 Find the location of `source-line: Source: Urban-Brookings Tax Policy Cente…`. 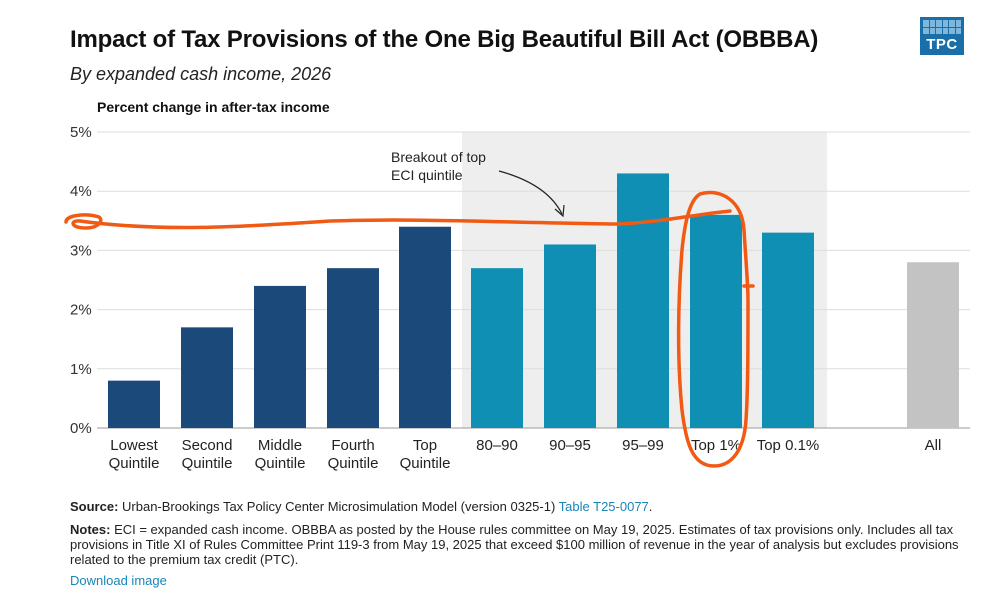

source-line: Source: Urban-Brookings Tax Policy Cente… is located at coordinates (361, 506).